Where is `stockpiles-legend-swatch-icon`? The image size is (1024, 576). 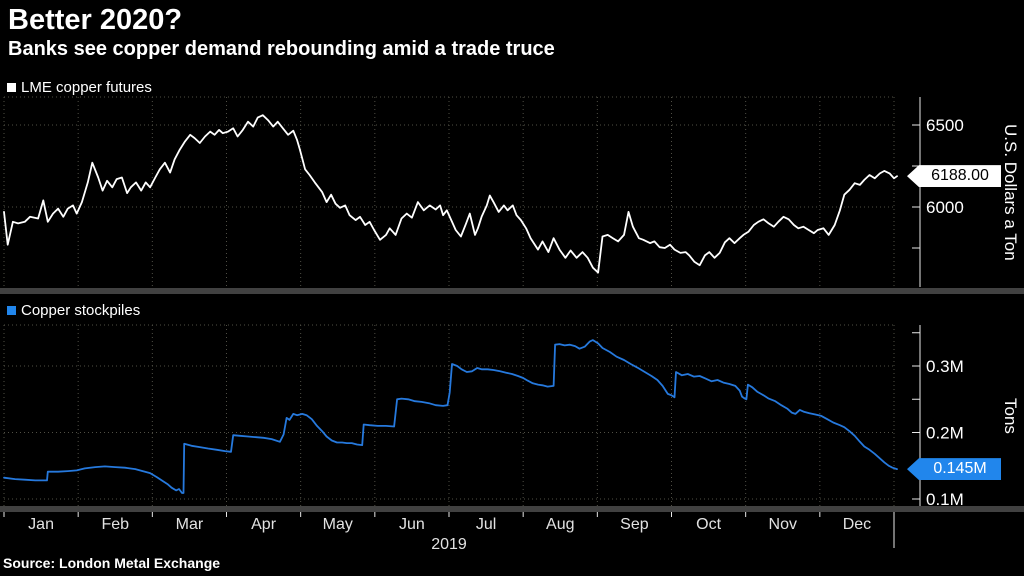
stockpiles-legend-swatch-icon is located at coordinates (11, 310).